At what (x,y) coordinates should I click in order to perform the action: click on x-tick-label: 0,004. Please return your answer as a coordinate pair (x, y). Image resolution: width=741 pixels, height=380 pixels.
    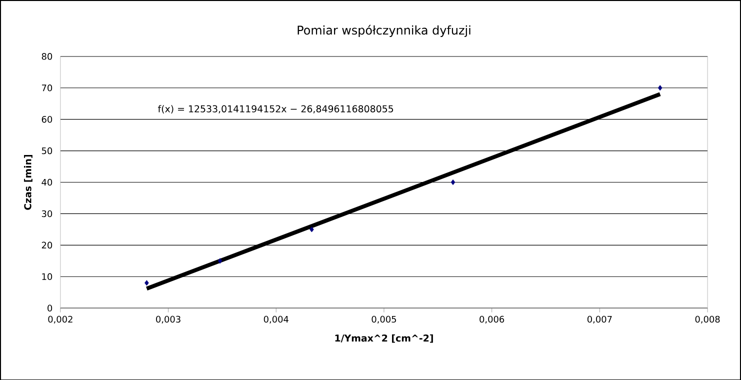
    Looking at the image, I should click on (276, 320).